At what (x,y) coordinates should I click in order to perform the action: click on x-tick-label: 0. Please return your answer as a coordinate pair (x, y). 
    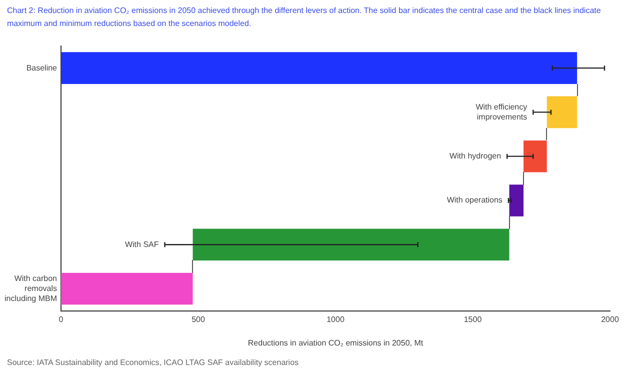
    Looking at the image, I should click on (61, 319).